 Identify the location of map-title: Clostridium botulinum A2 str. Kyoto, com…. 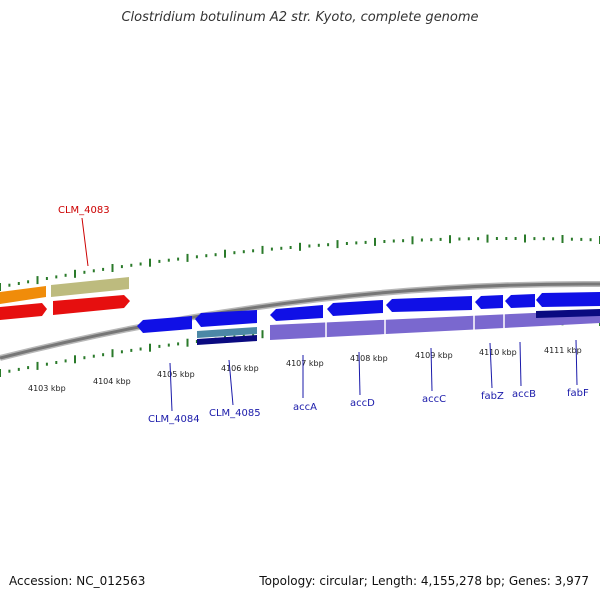
(300, 17).